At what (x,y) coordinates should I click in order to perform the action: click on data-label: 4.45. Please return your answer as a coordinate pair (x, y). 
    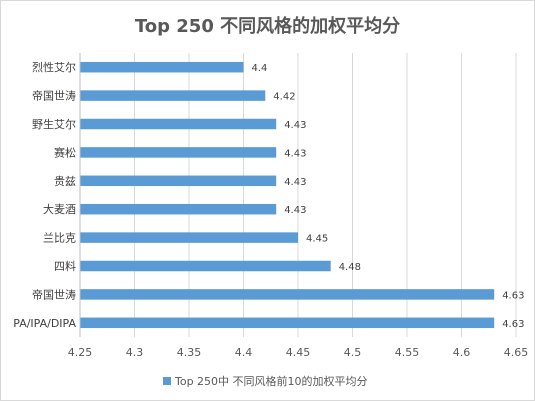
    Looking at the image, I should click on (317, 239).